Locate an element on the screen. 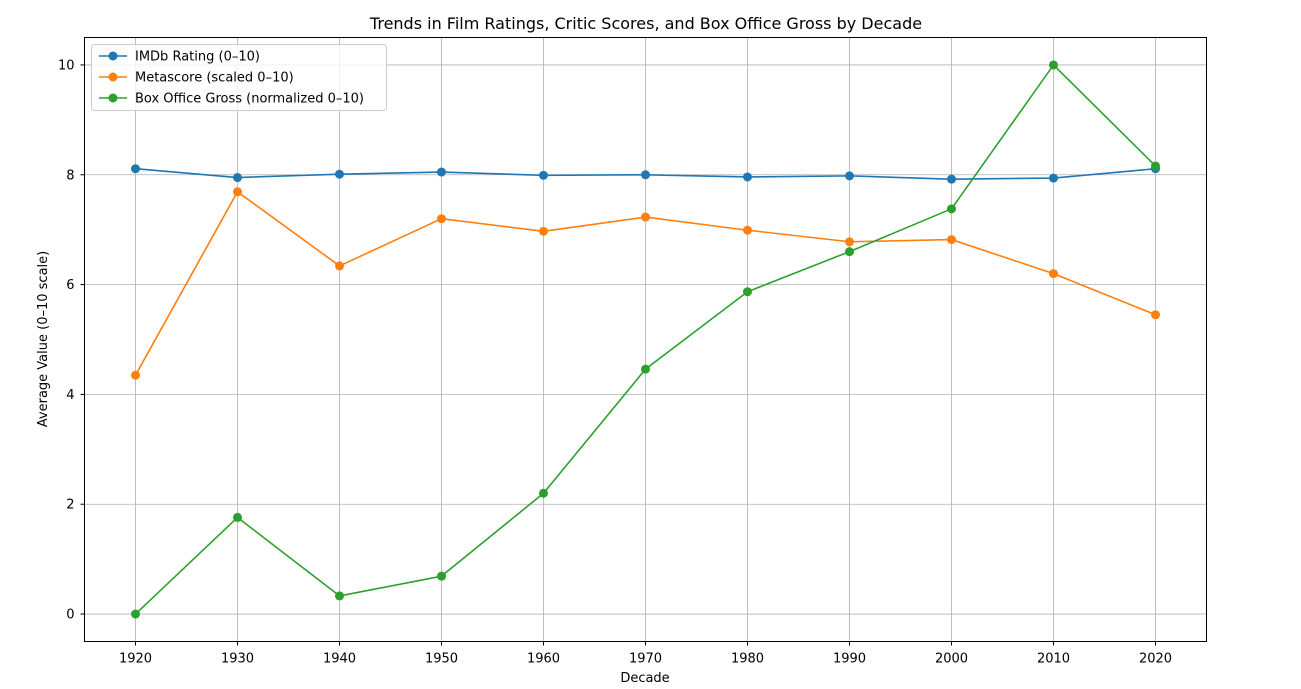  legend-label: Box Office Gross (normalized 0–10) is located at coordinates (249, 99).